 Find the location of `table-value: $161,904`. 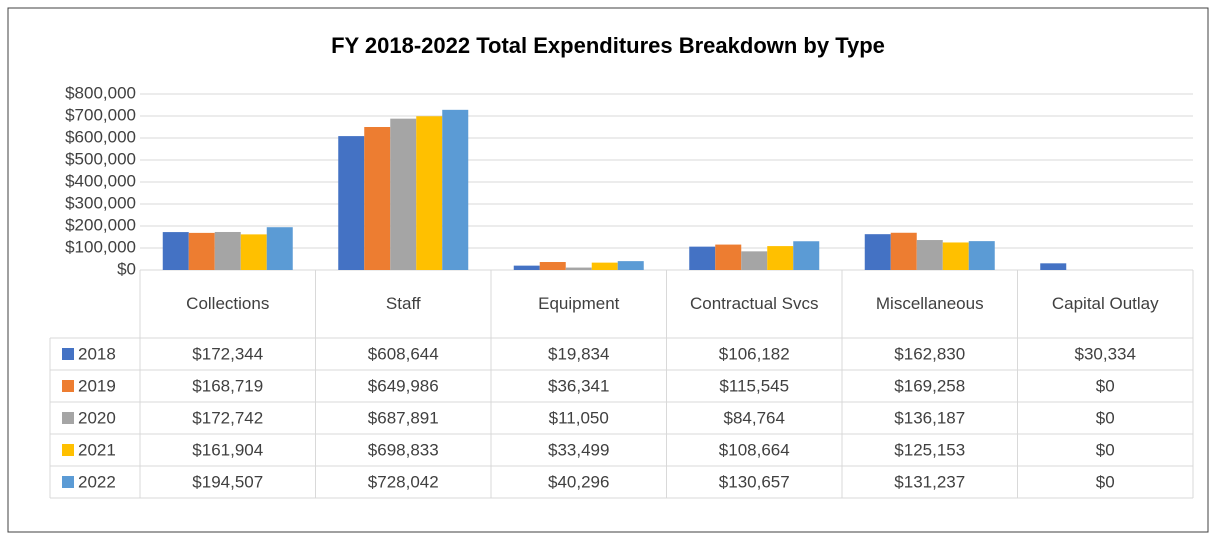

table-value: $161,904 is located at coordinates (227, 449).